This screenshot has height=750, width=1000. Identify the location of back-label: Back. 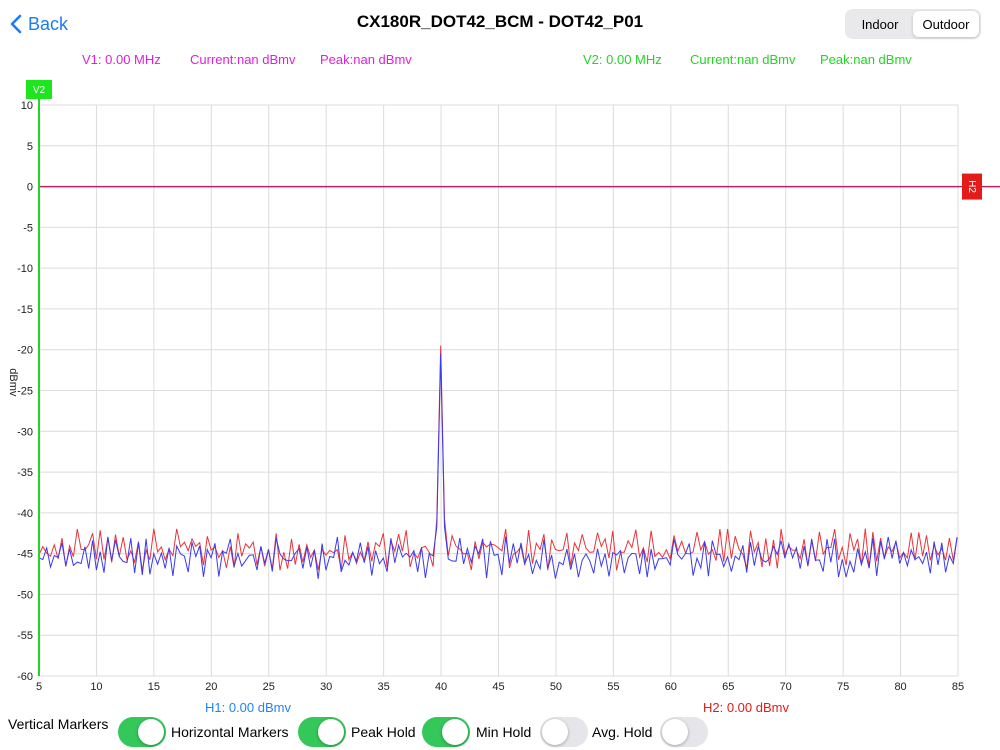
(48, 23).